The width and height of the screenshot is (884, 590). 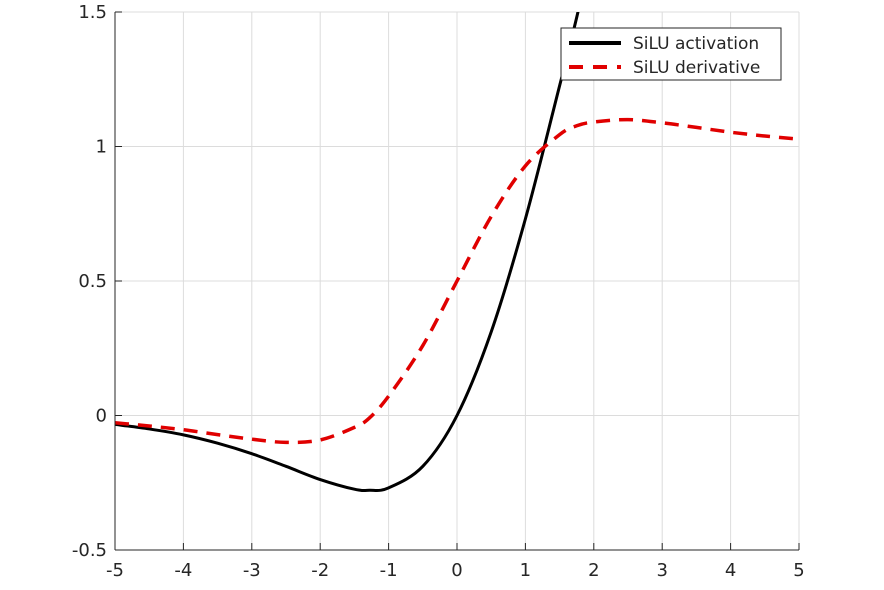 I want to click on x-tick-label: 3, so click(x=661, y=570).